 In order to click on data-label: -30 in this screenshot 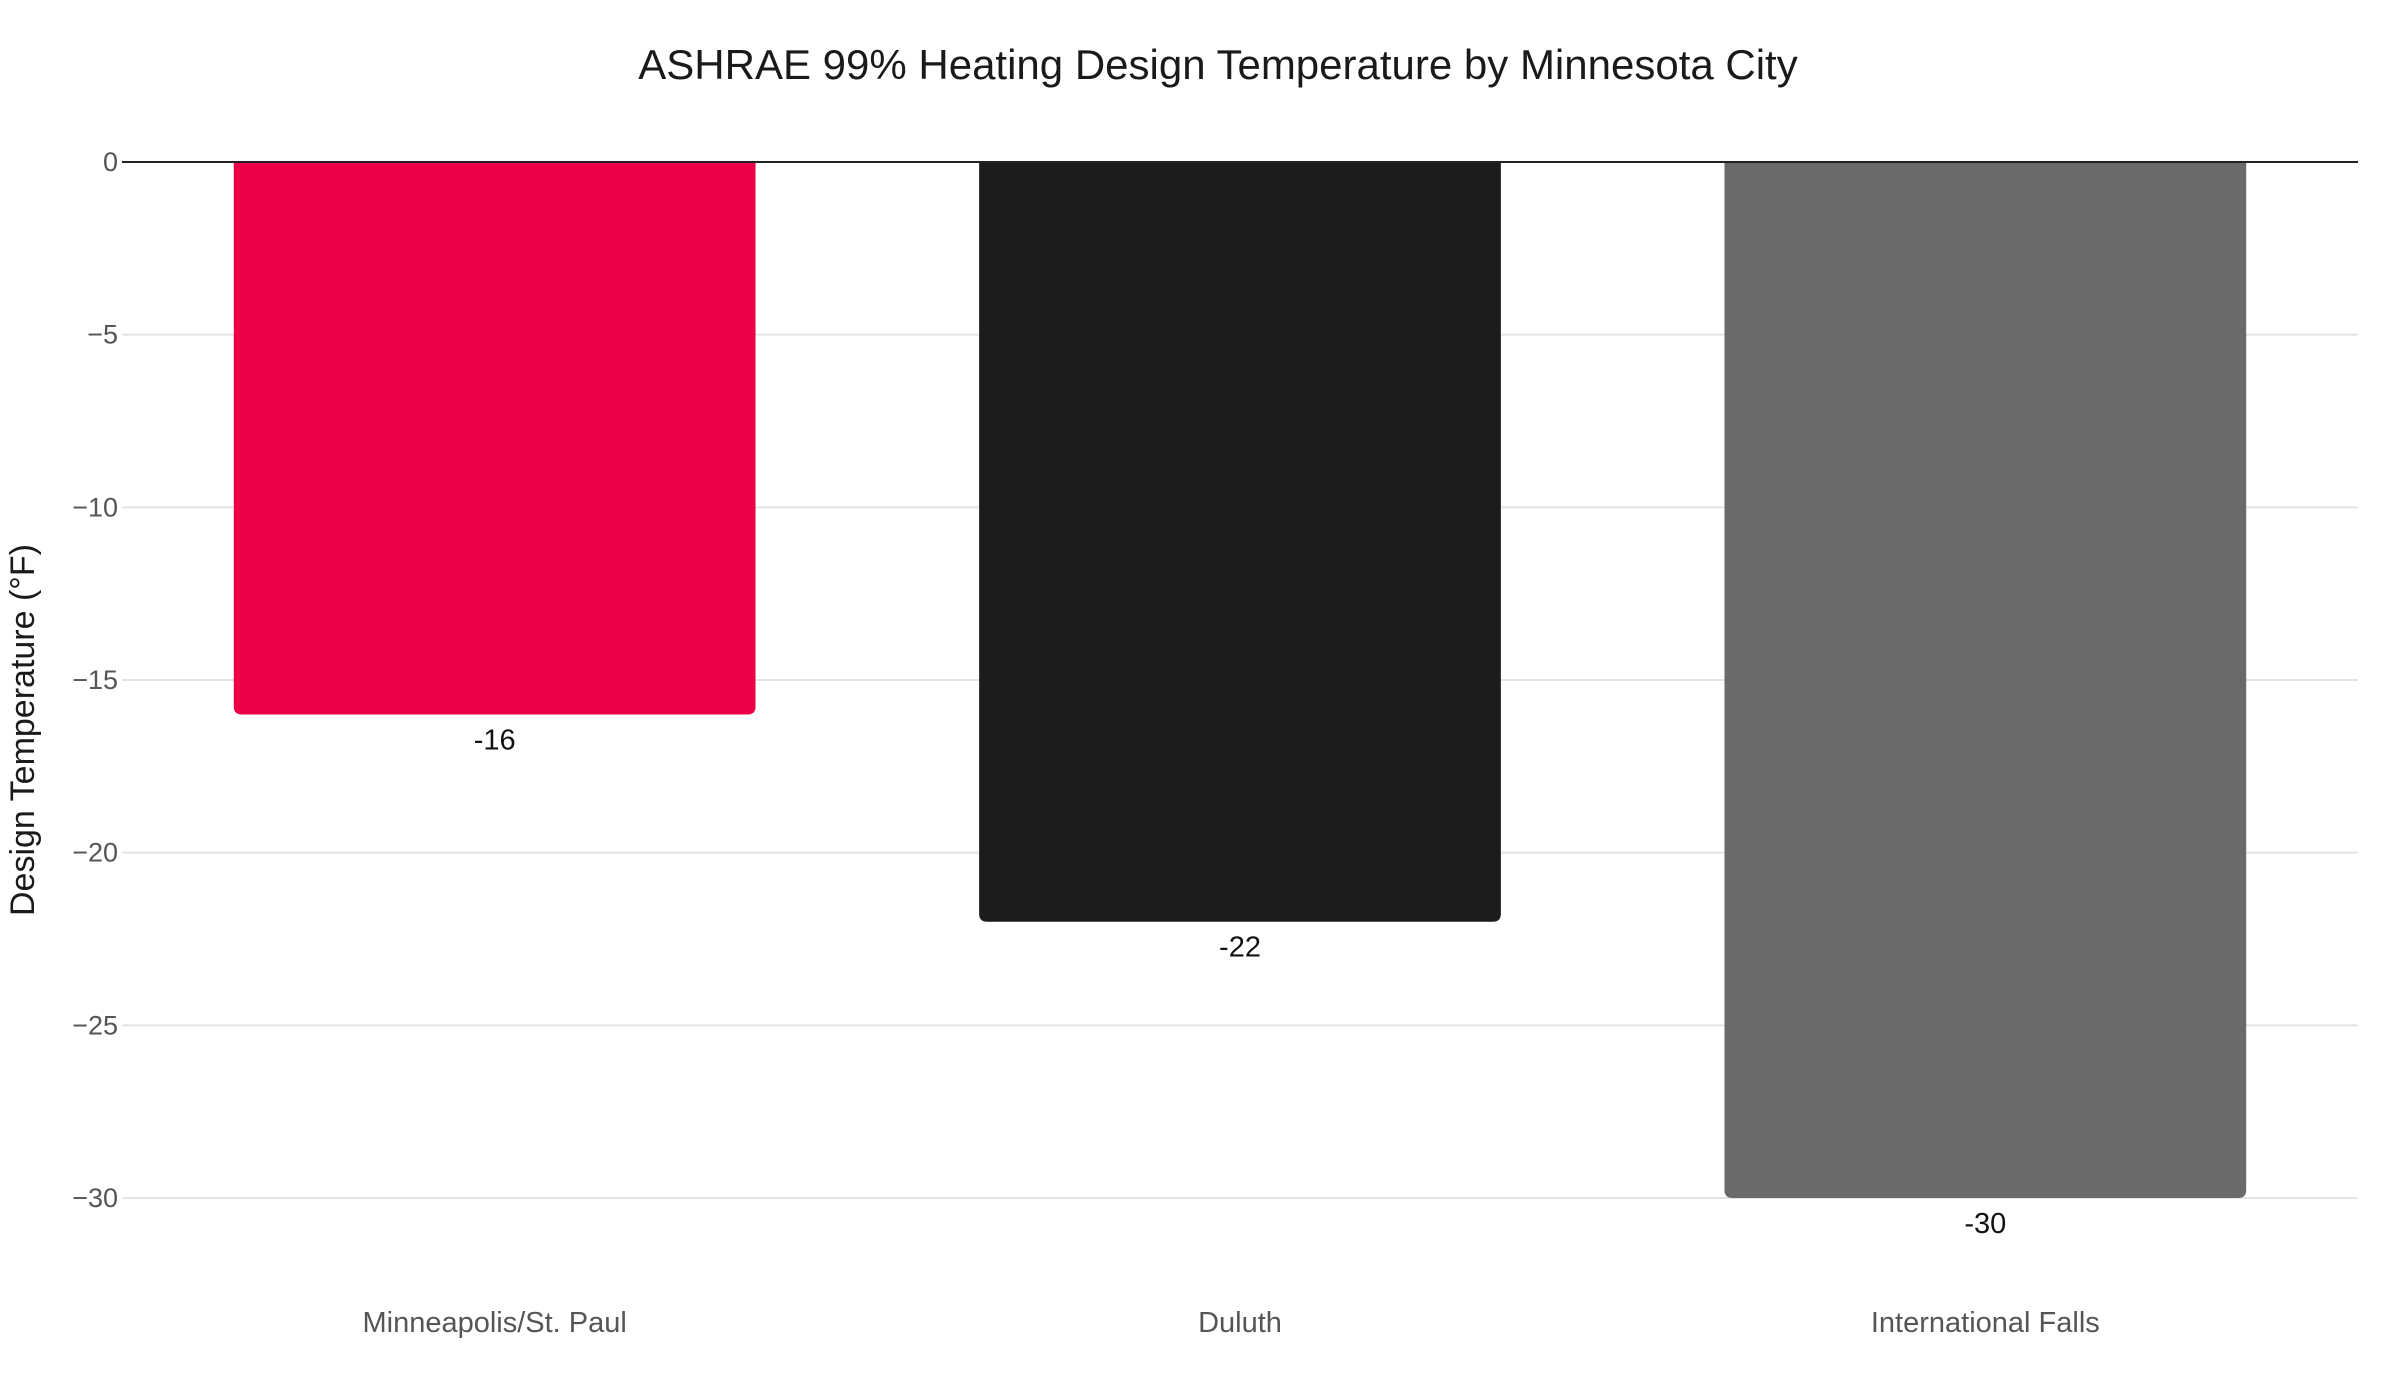, I will do `click(1985, 1224)`.